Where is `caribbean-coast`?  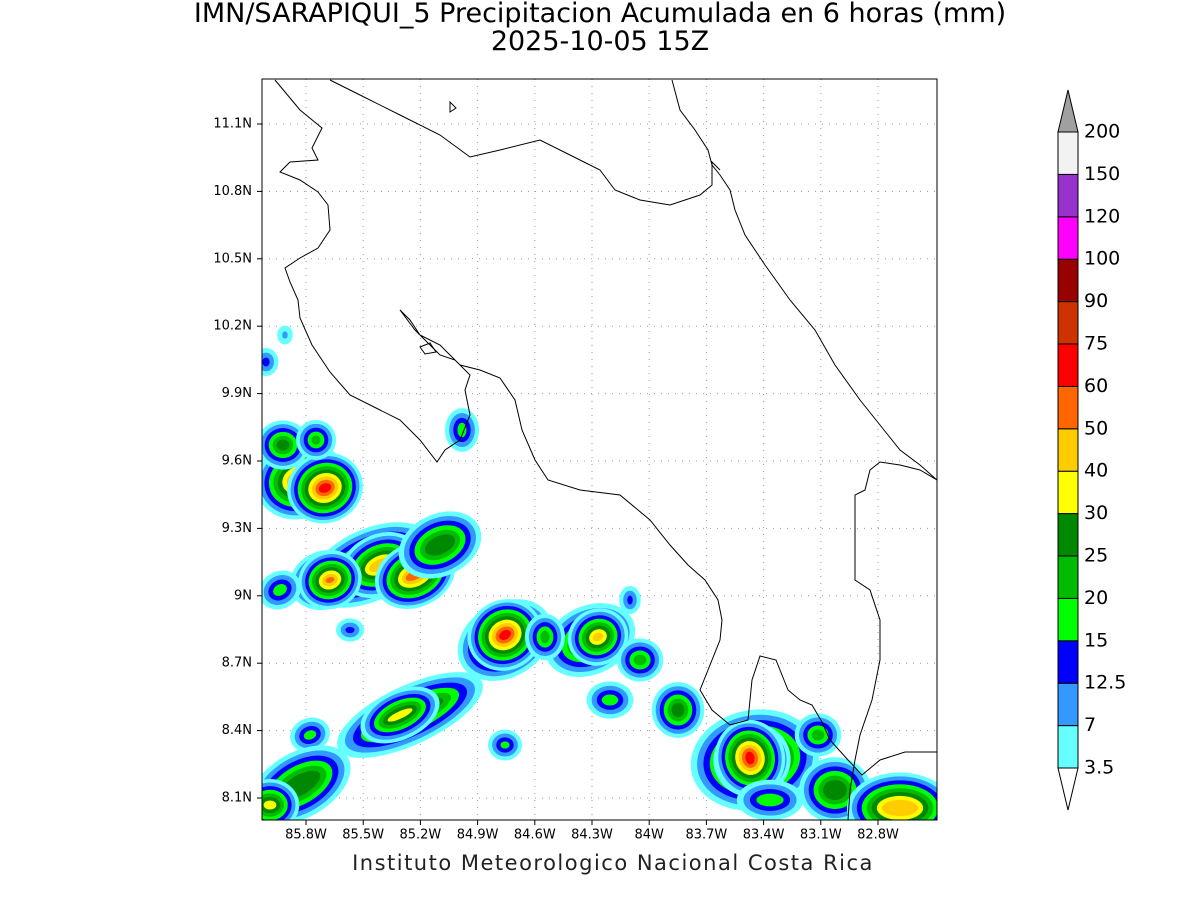
caribbean-coast is located at coordinates (804, 280).